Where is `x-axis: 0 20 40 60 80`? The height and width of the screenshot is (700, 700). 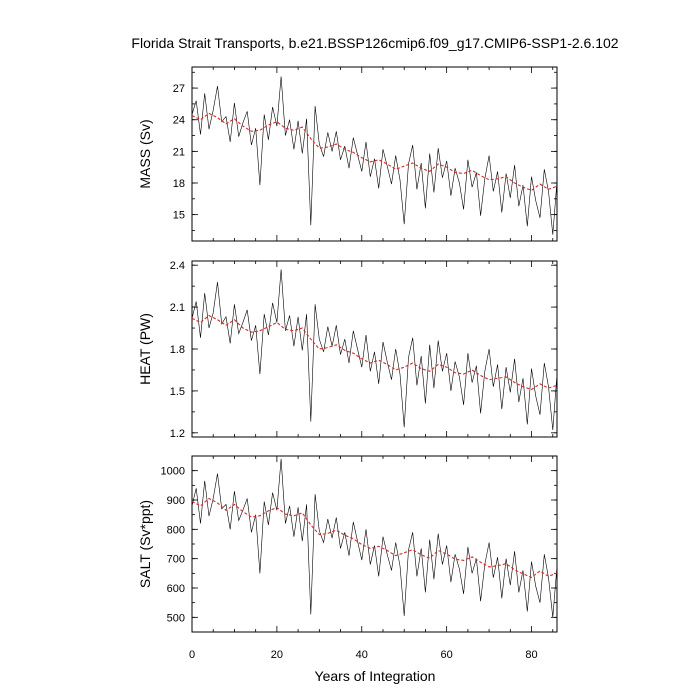
x-axis: 0 20 40 60 80 is located at coordinates (363, 655).